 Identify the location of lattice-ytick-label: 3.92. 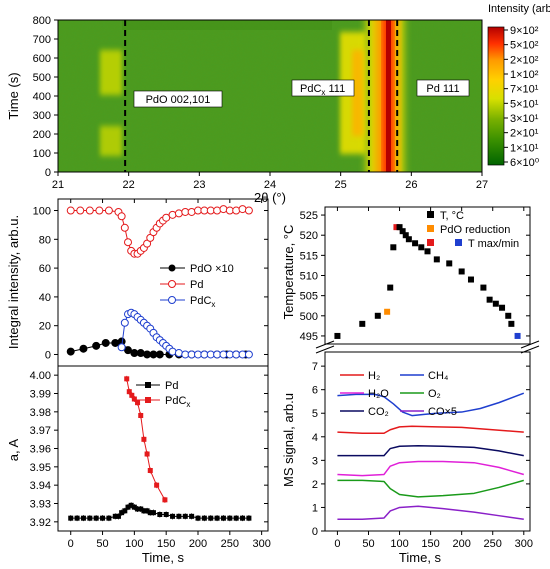
(40, 523).